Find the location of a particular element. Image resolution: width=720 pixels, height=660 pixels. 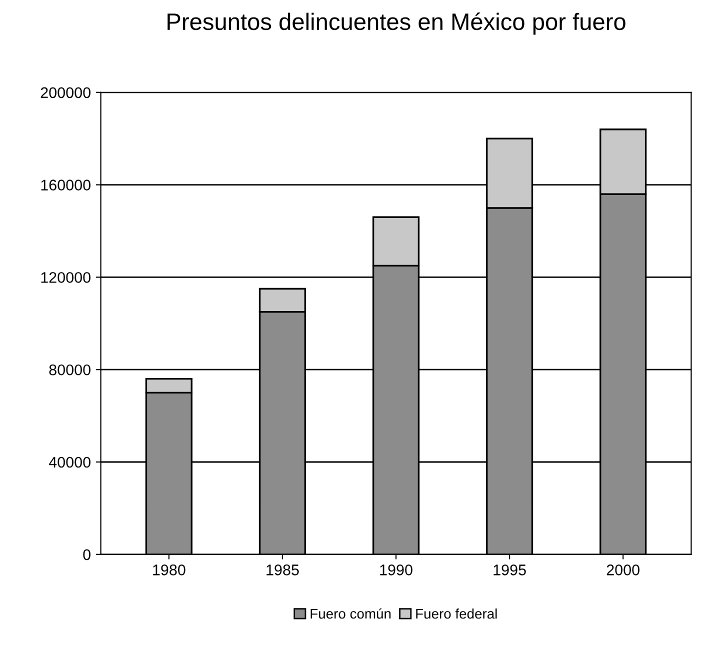

y-tick-label: 80000 is located at coordinates (69, 370).